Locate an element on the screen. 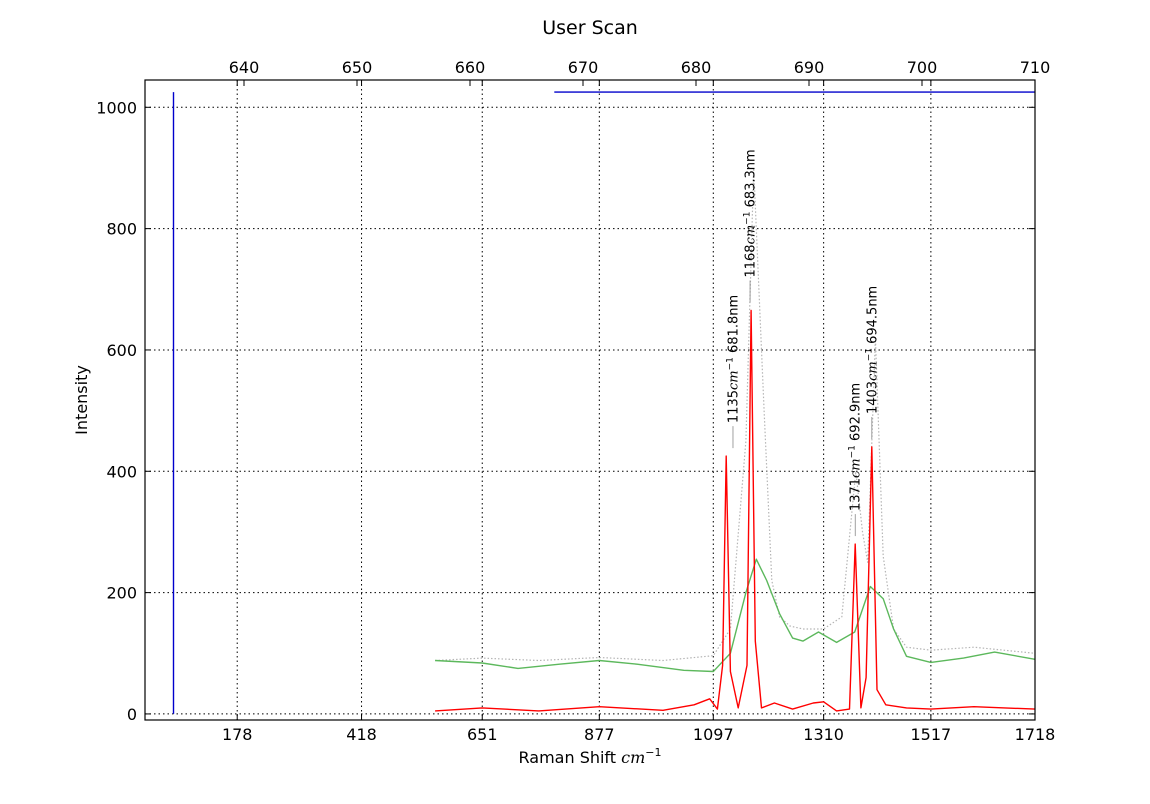 This screenshot has height=804, width=1150. x-tick-label: 178 is located at coordinates (237, 734).